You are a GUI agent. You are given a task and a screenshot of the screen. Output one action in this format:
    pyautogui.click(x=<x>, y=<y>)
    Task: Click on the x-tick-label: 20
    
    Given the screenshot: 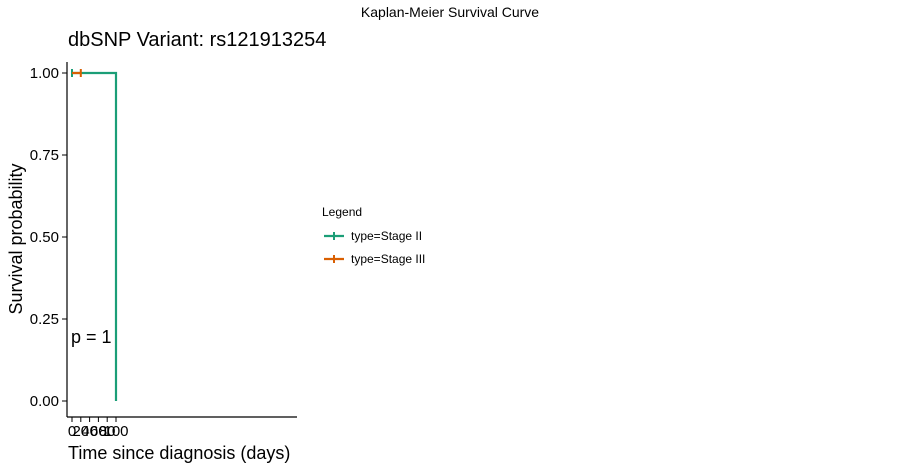 What is the action you would take?
    pyautogui.click(x=80, y=431)
    